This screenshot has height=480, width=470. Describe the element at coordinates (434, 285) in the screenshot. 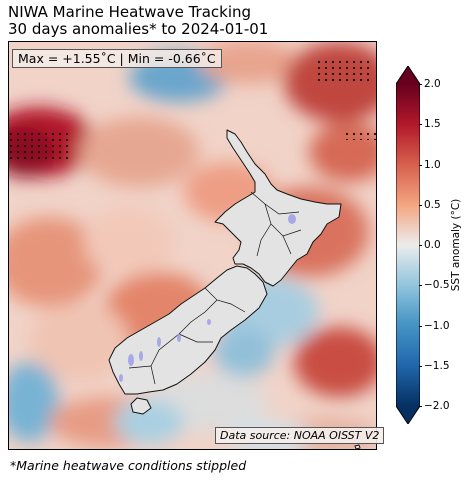

I see `colorbar-tick-label: −0.5` at that location.